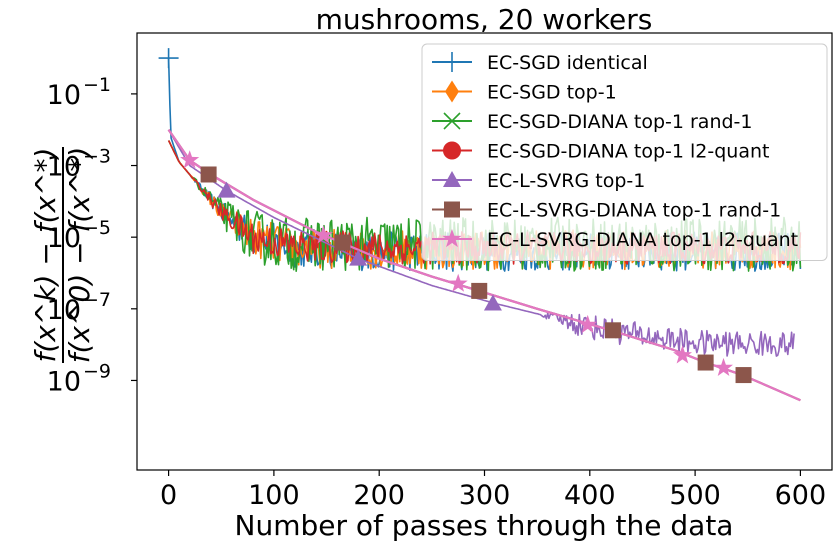 This screenshot has width=840, height=547. I want to click on legend-label-ec-sgd-identical: EC-SGD identical, so click(567, 63).